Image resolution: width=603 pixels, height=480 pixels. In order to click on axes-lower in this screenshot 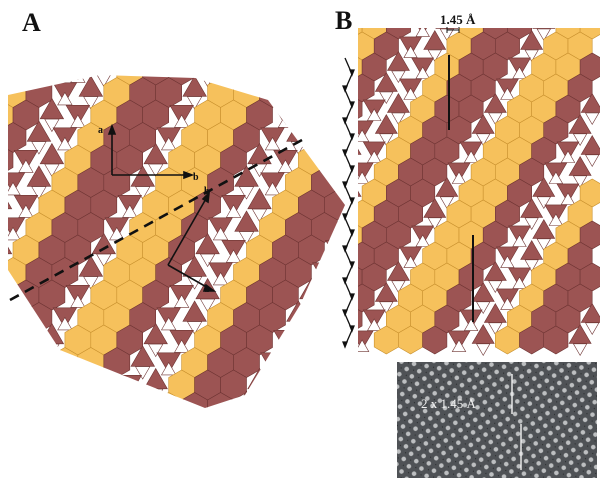, I will do `click(192, 241)`.